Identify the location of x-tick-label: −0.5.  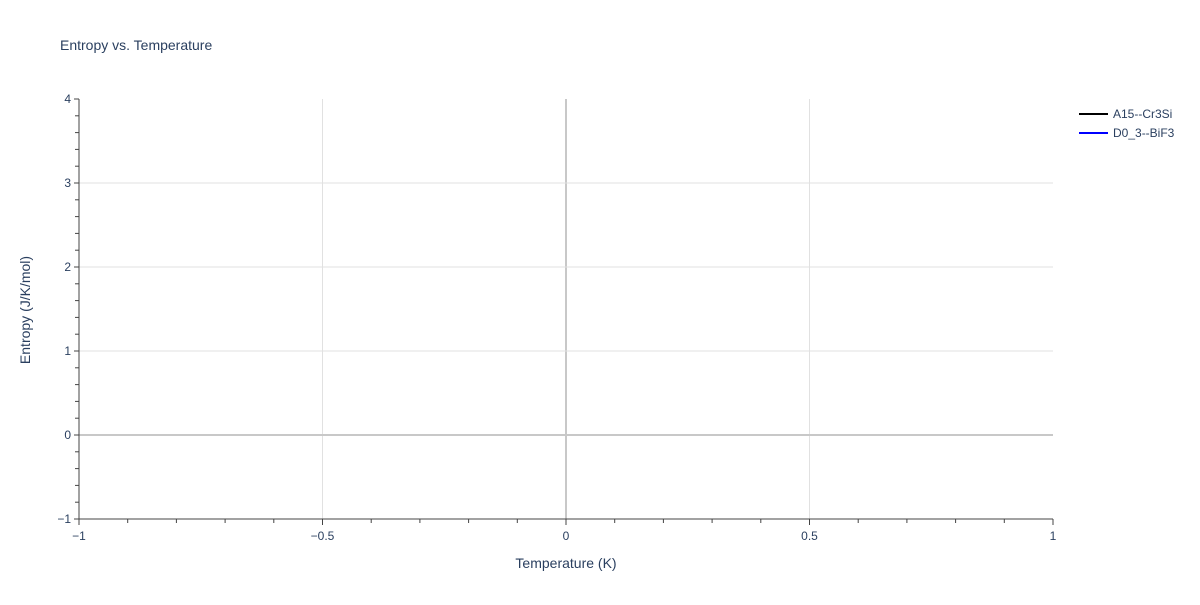
(323, 536).